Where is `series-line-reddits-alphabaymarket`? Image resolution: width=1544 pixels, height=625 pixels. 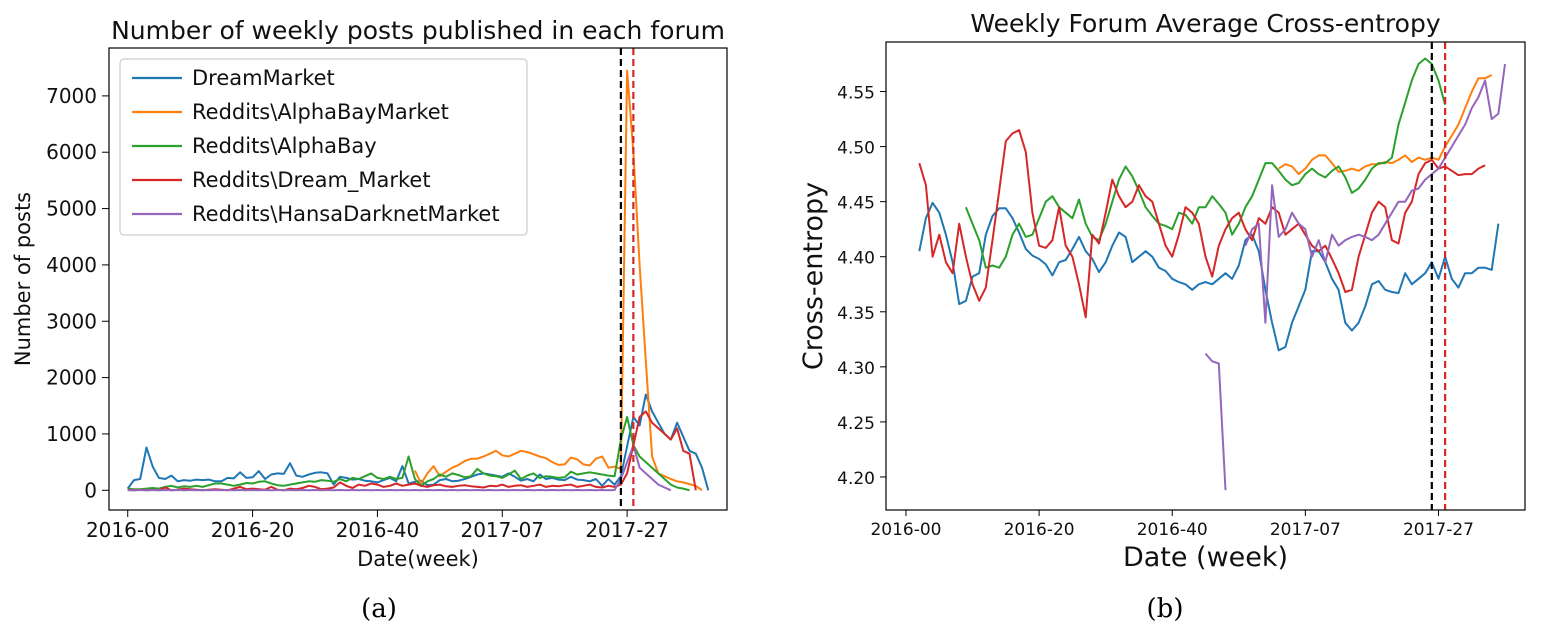
series-line-reddits-alphabaymarket is located at coordinates (558, 280).